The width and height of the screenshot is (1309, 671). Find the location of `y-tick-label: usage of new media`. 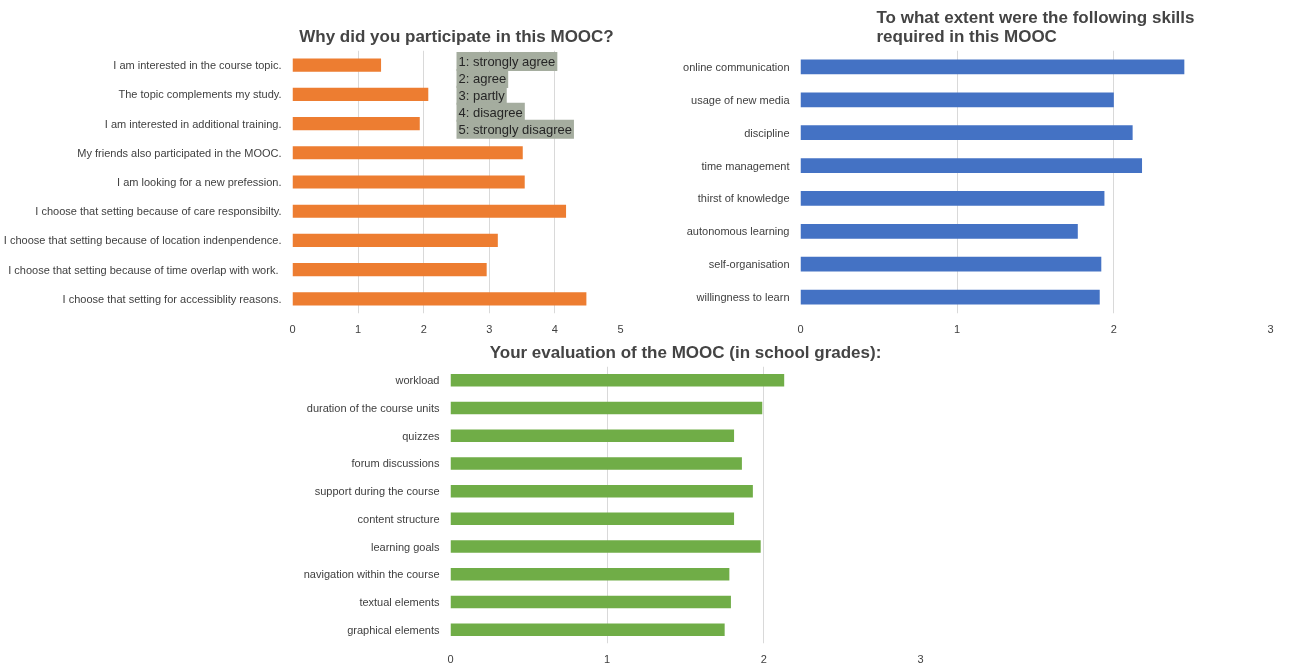

y-tick-label: usage of new media is located at coordinates (741, 99).